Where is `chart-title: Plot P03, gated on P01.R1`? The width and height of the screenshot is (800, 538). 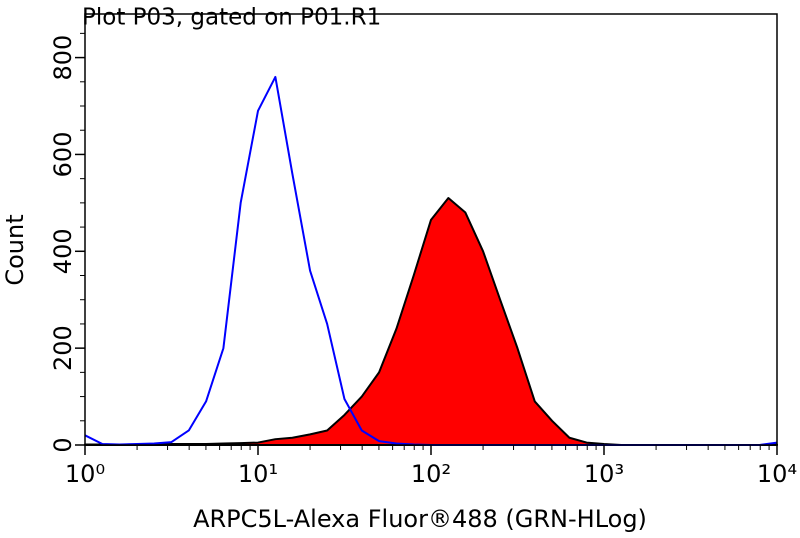
chart-title: Plot P03, gated on P01.R1 is located at coordinates (231, 18).